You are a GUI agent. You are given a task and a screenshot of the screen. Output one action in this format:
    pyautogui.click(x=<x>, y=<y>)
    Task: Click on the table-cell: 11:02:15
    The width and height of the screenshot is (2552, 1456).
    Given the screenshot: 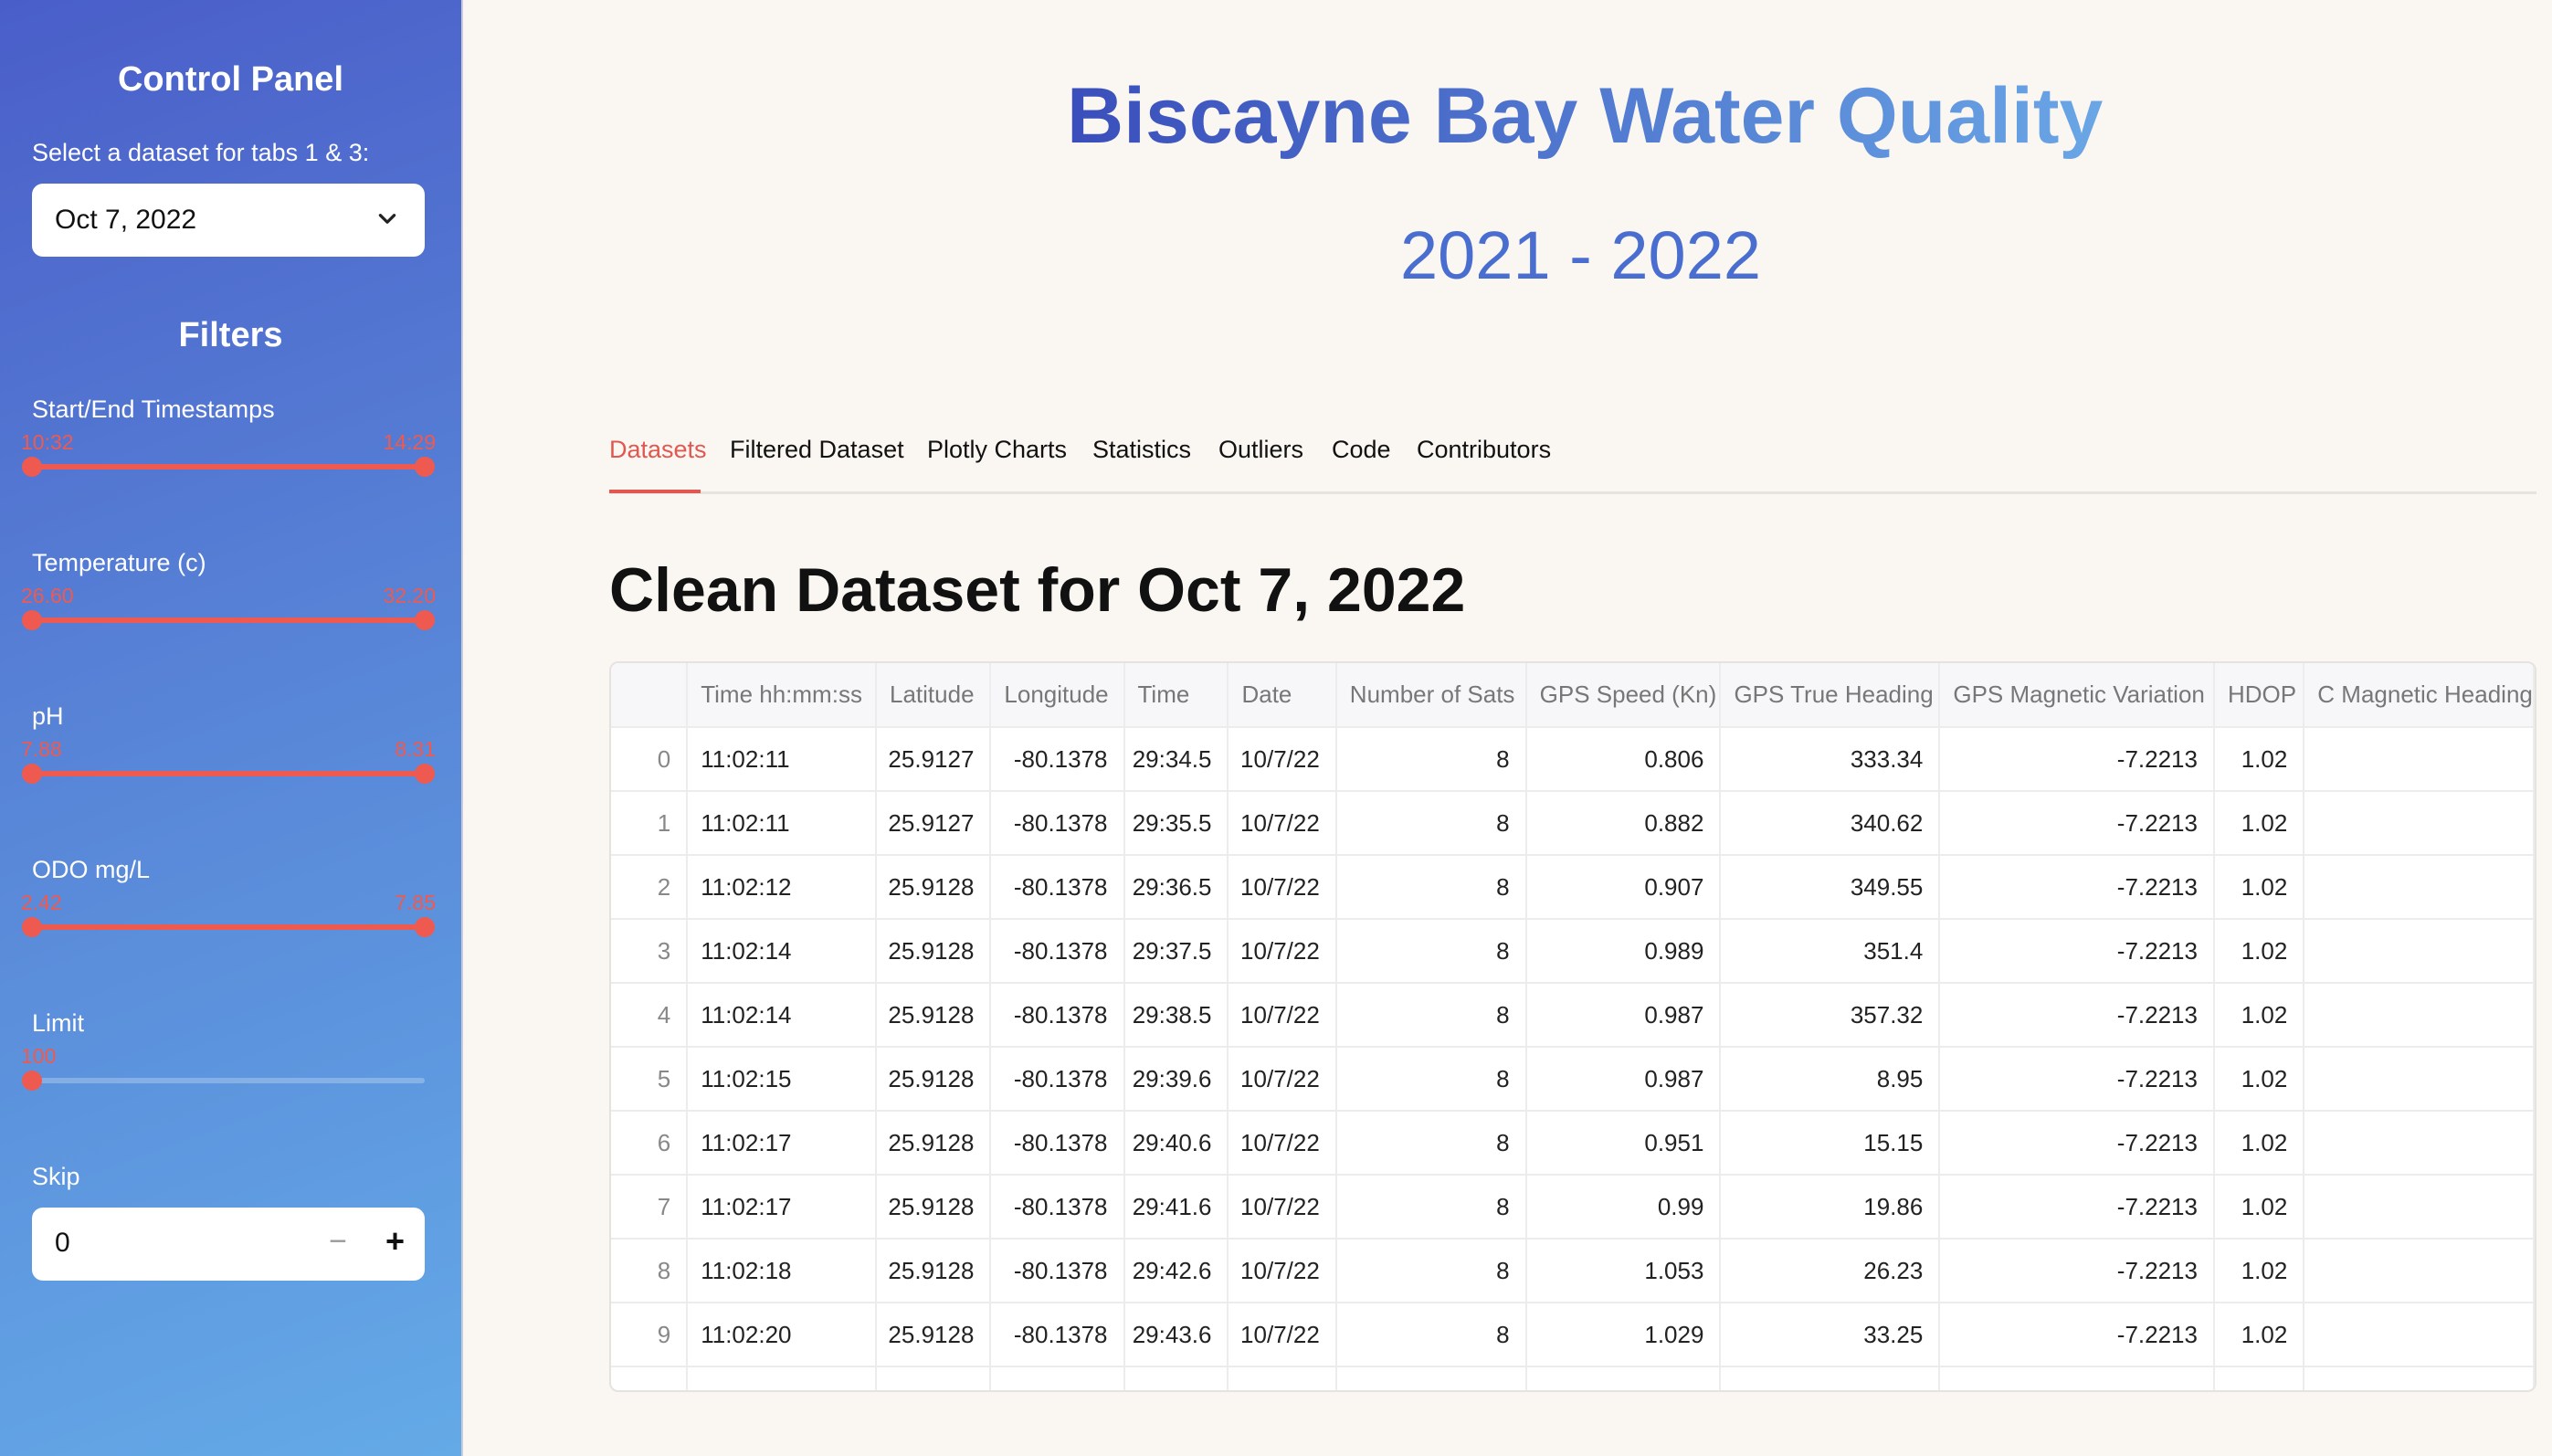 What is the action you would take?
    pyautogui.click(x=782, y=1080)
    